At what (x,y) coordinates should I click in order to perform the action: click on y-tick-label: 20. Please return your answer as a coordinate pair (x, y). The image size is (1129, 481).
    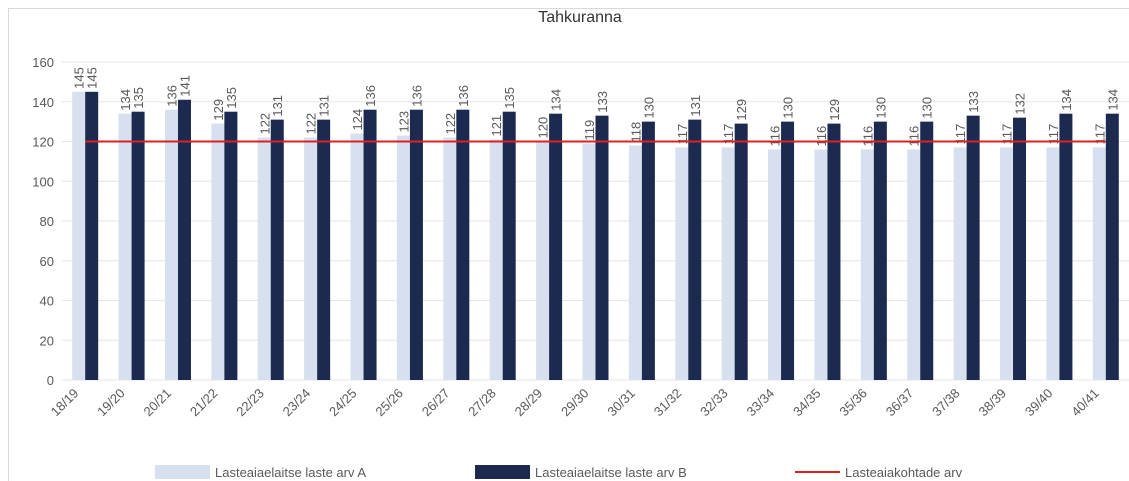
    Looking at the image, I should click on (47, 340).